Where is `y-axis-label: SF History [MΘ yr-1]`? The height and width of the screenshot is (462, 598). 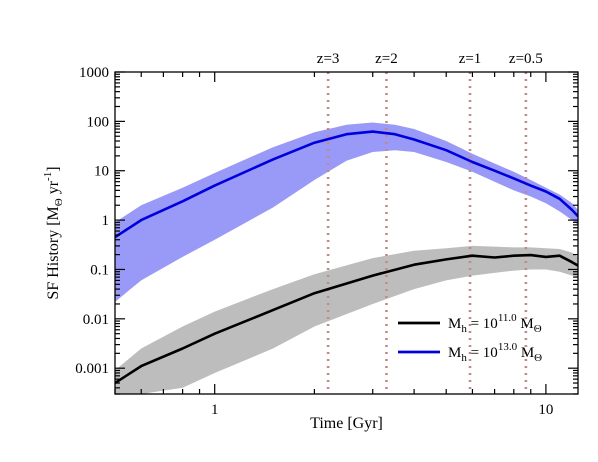 y-axis-label: SF History [MΘ yr-1] is located at coordinates (53, 232).